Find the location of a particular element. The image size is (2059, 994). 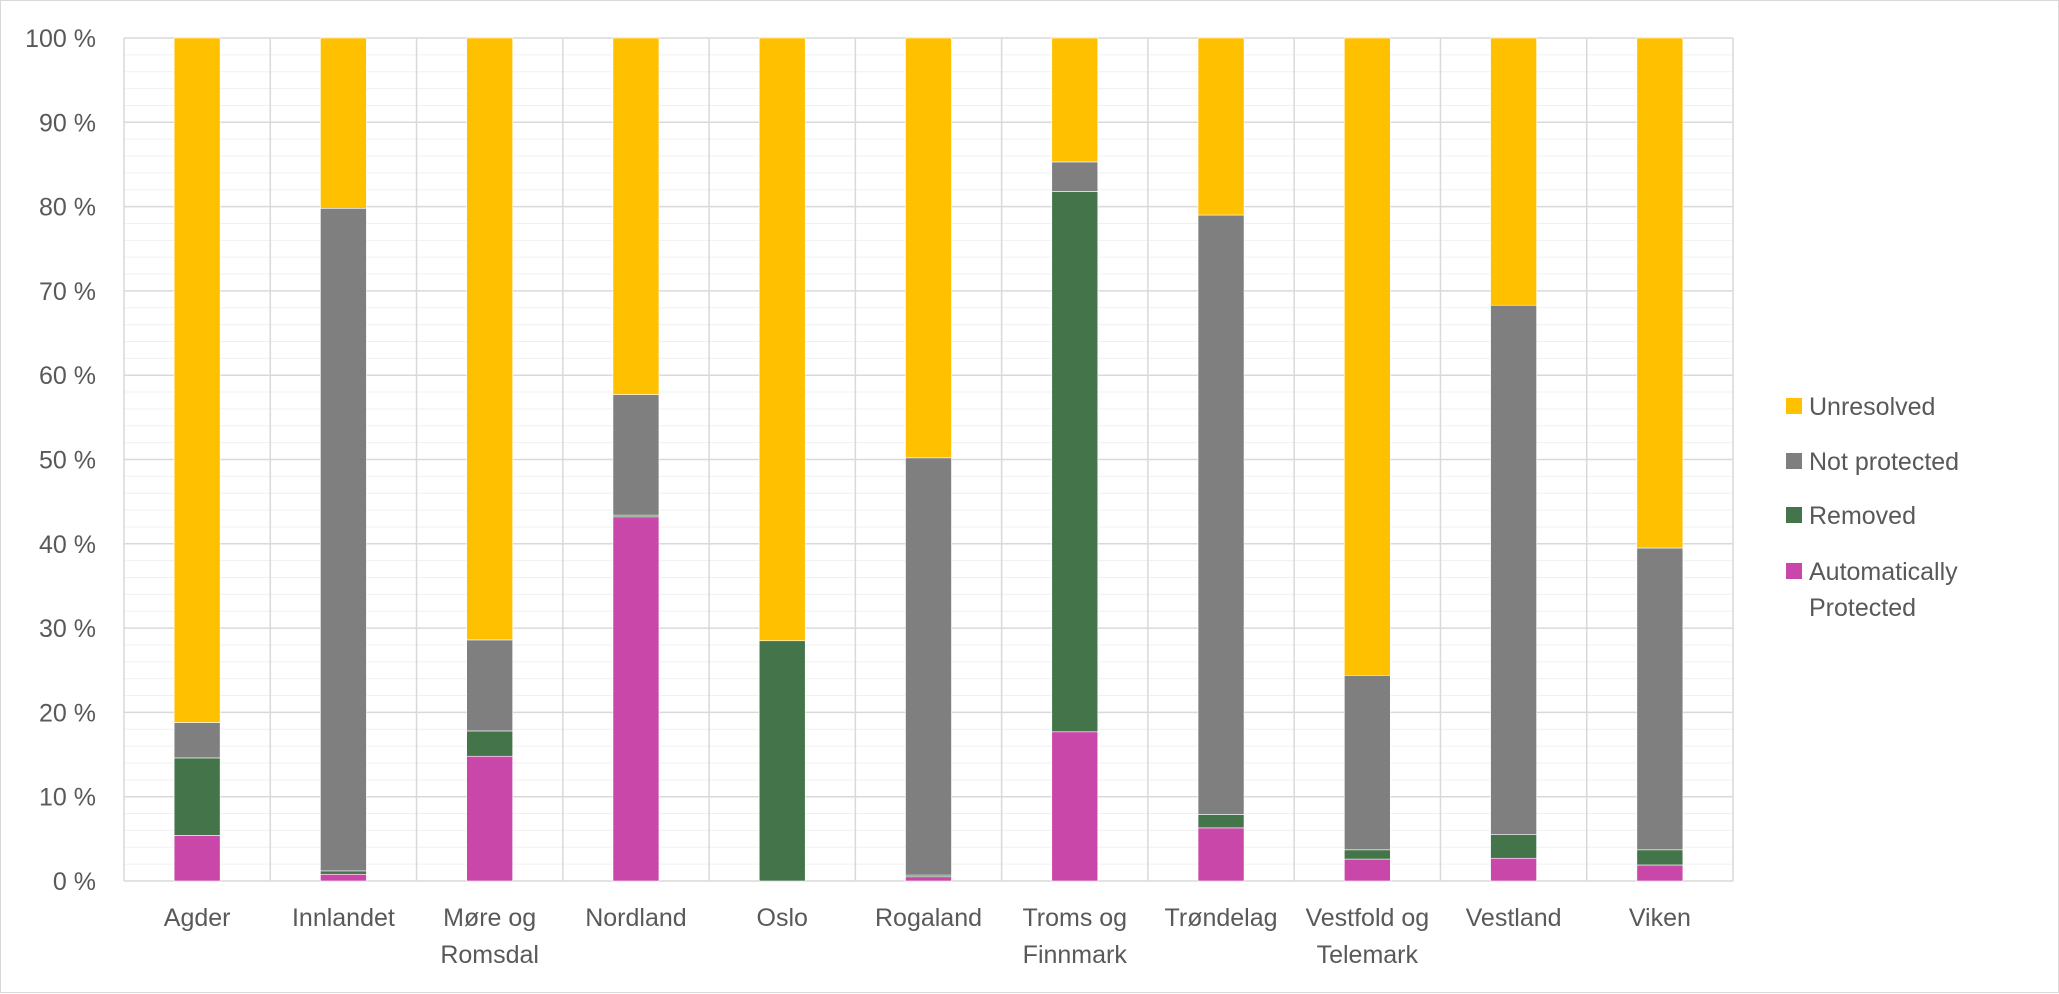

y-tick-label: 80 % is located at coordinates (67, 208).